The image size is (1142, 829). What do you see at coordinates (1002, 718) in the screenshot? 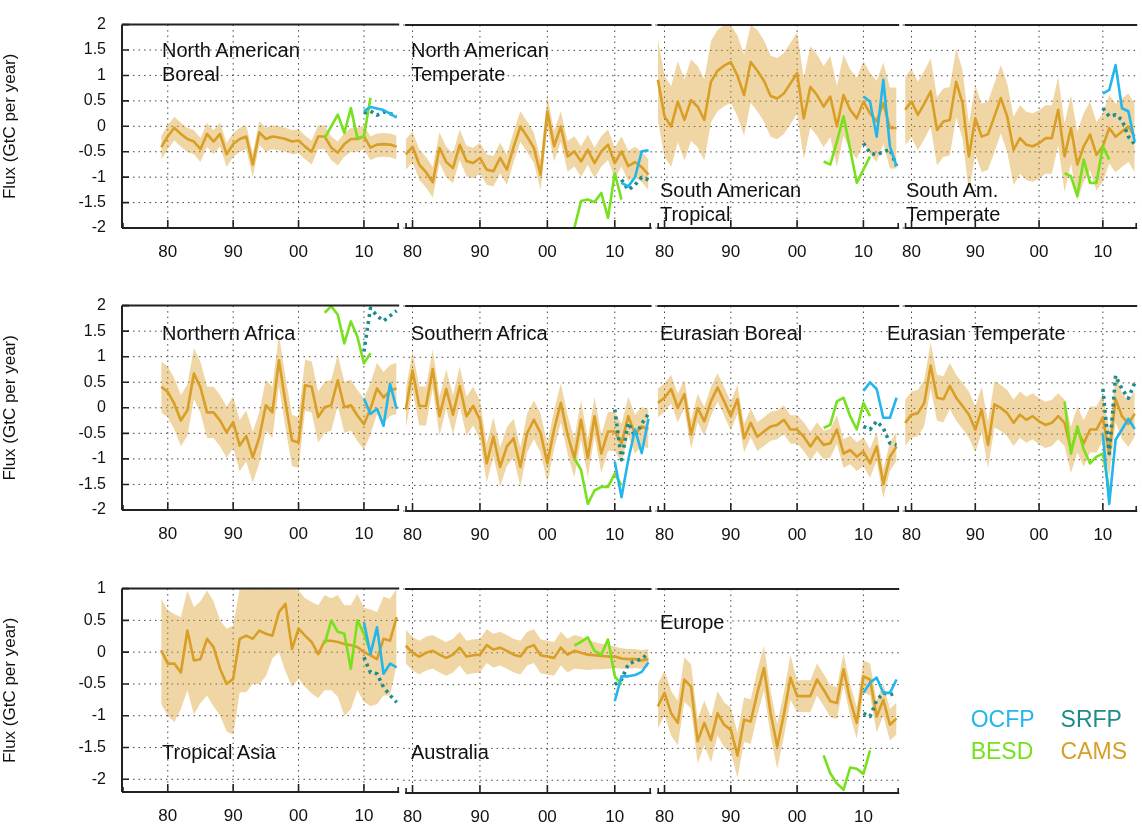
I see `text: OCFP` at bounding box center [1002, 718].